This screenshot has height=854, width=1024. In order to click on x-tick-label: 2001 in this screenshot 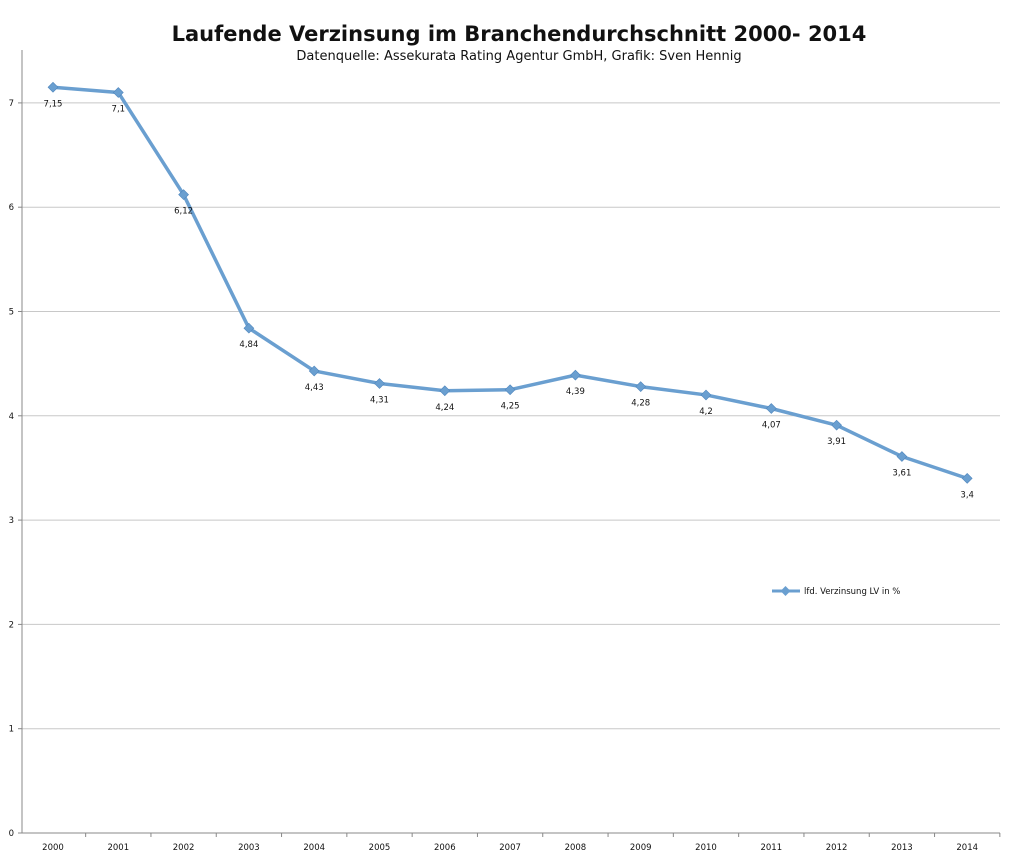, I will do `click(118, 848)`.